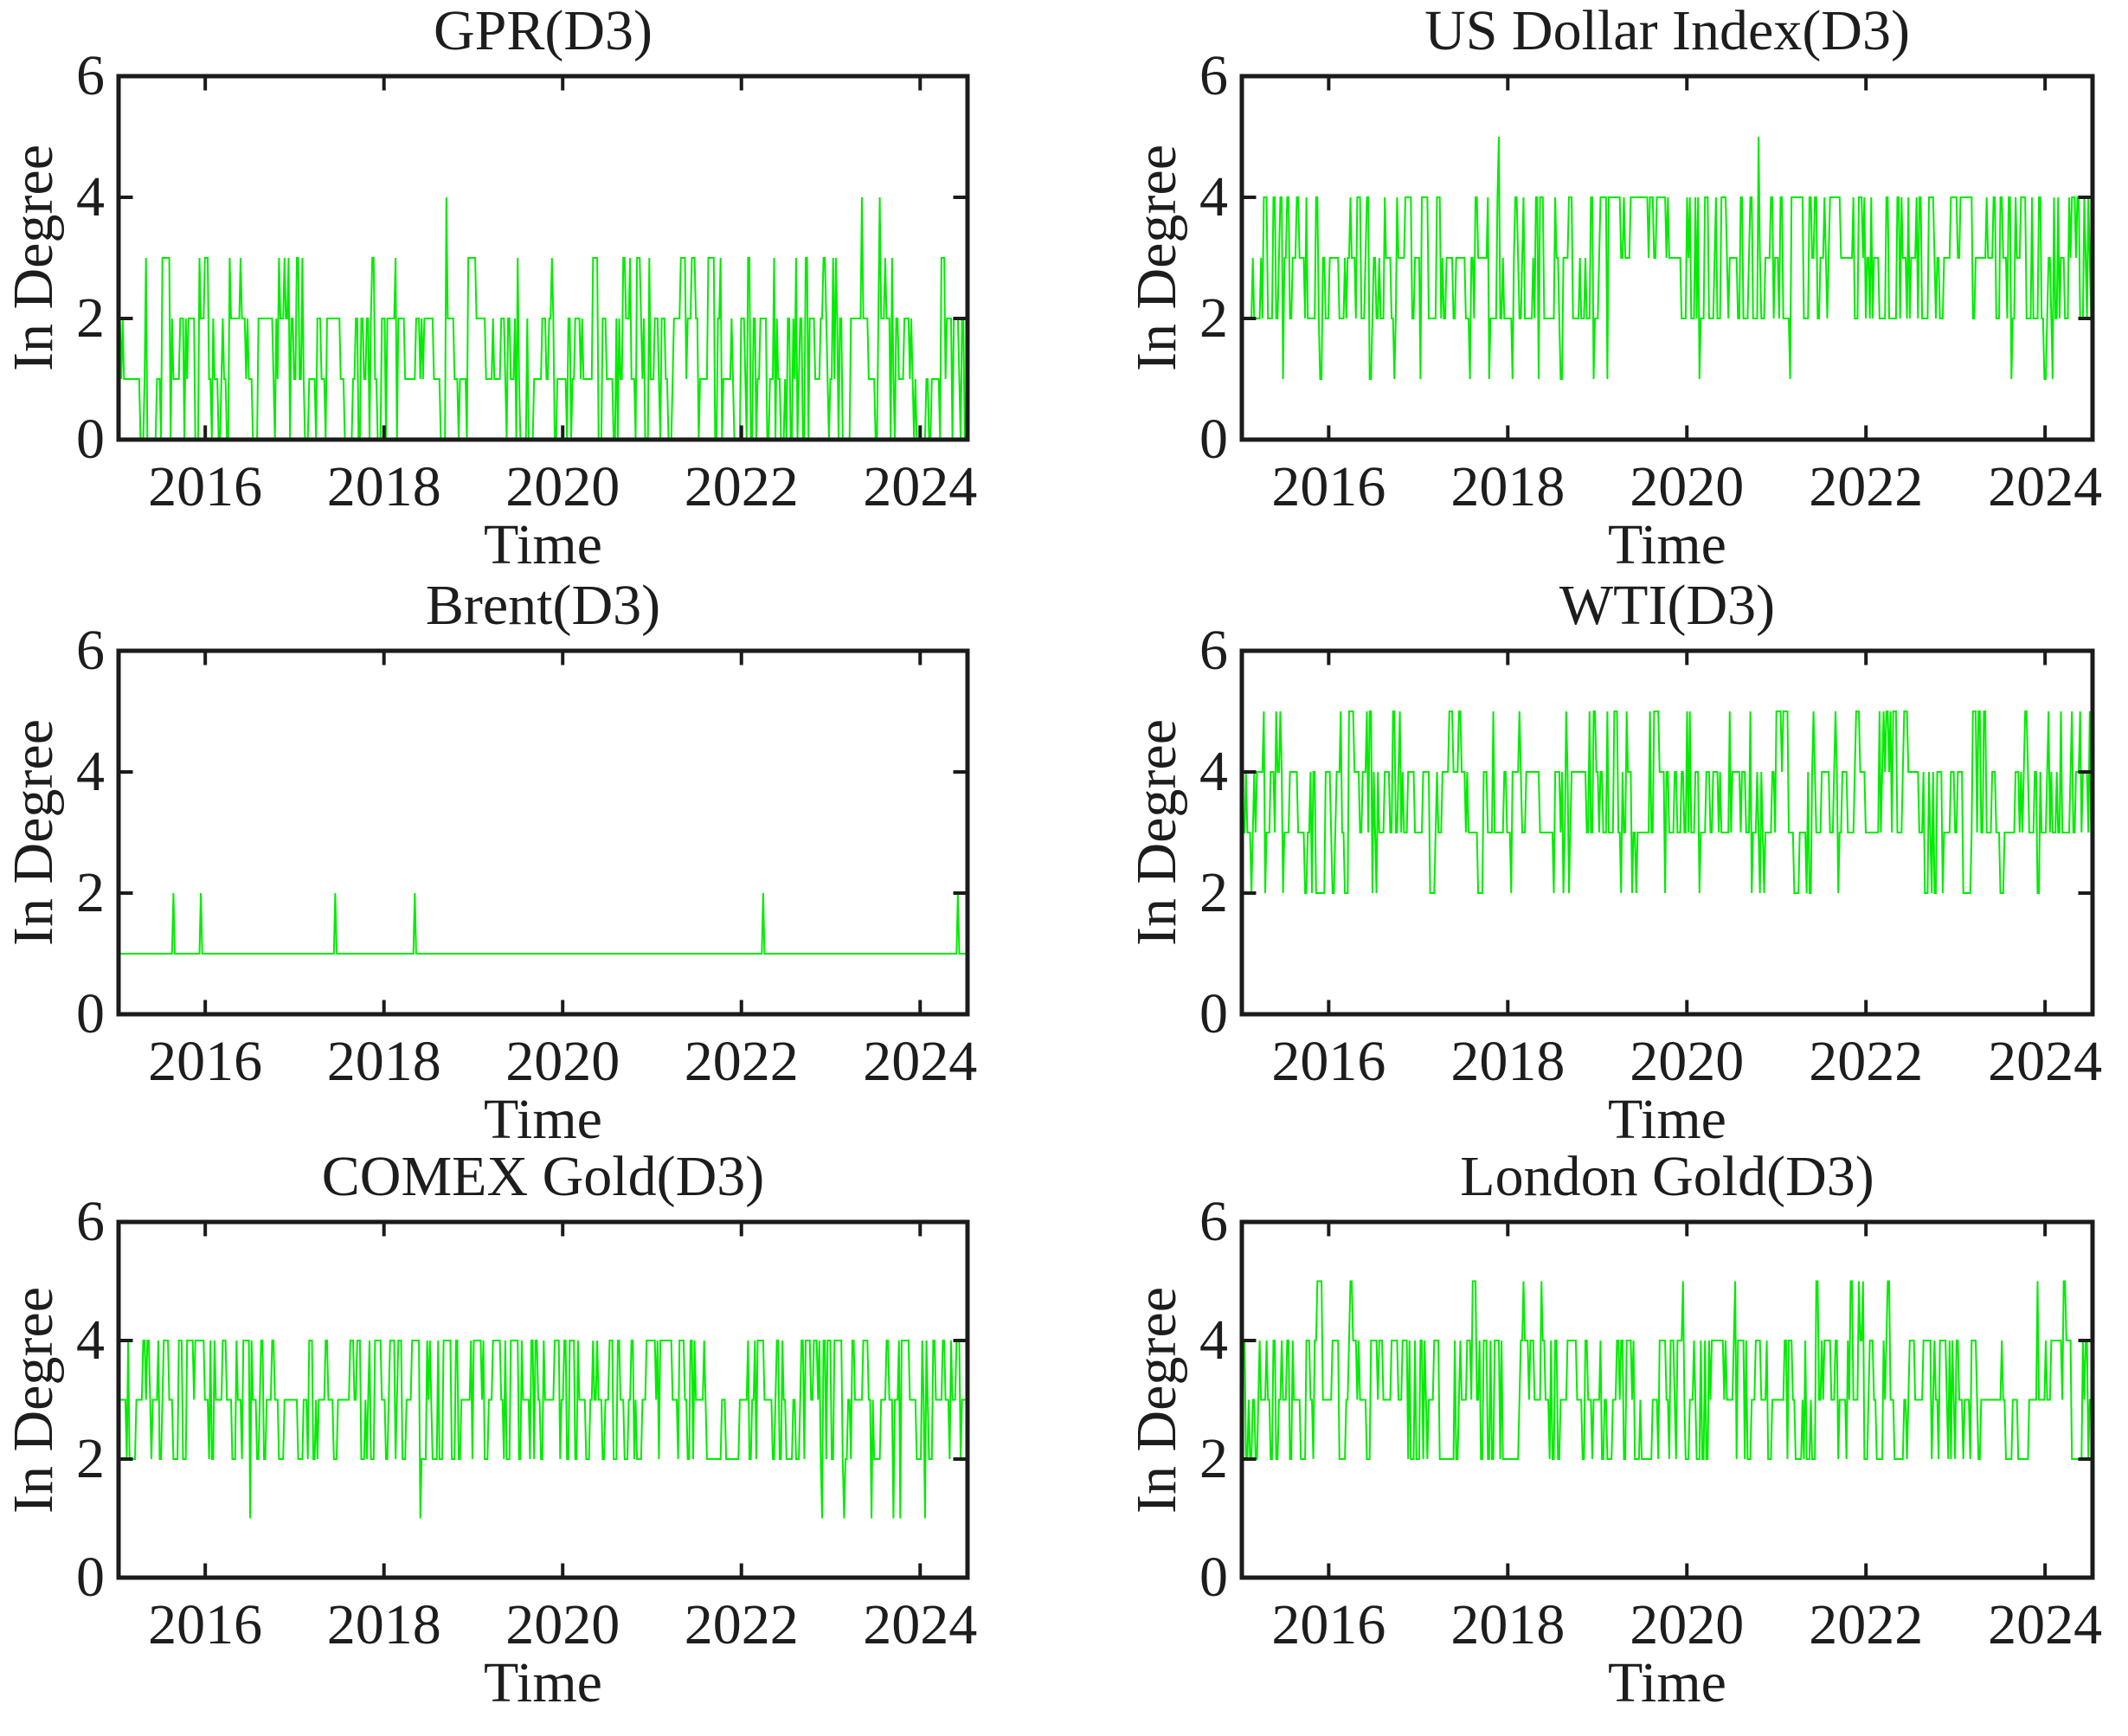 This screenshot has width=2128, height=1736. What do you see at coordinates (543, 31) in the screenshot?
I see `plot-title: GPR(D3)` at bounding box center [543, 31].